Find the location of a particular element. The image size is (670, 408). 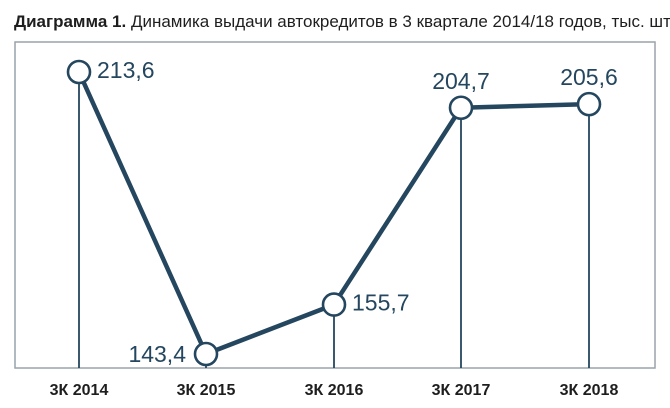

data-label-3: 155,7 is located at coordinates (381, 303).